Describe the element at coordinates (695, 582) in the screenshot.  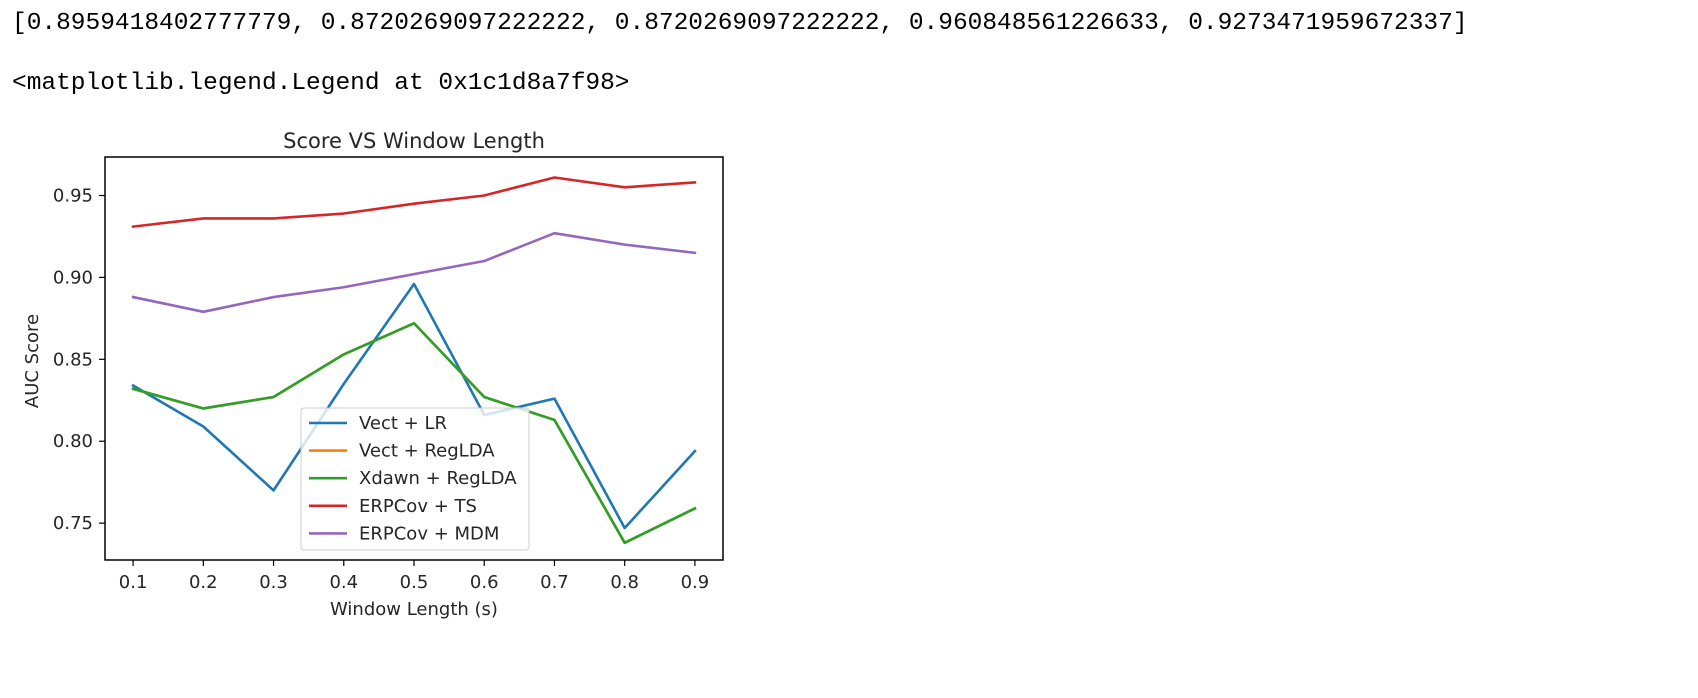
I see `x-tick-label: 0.9` at that location.